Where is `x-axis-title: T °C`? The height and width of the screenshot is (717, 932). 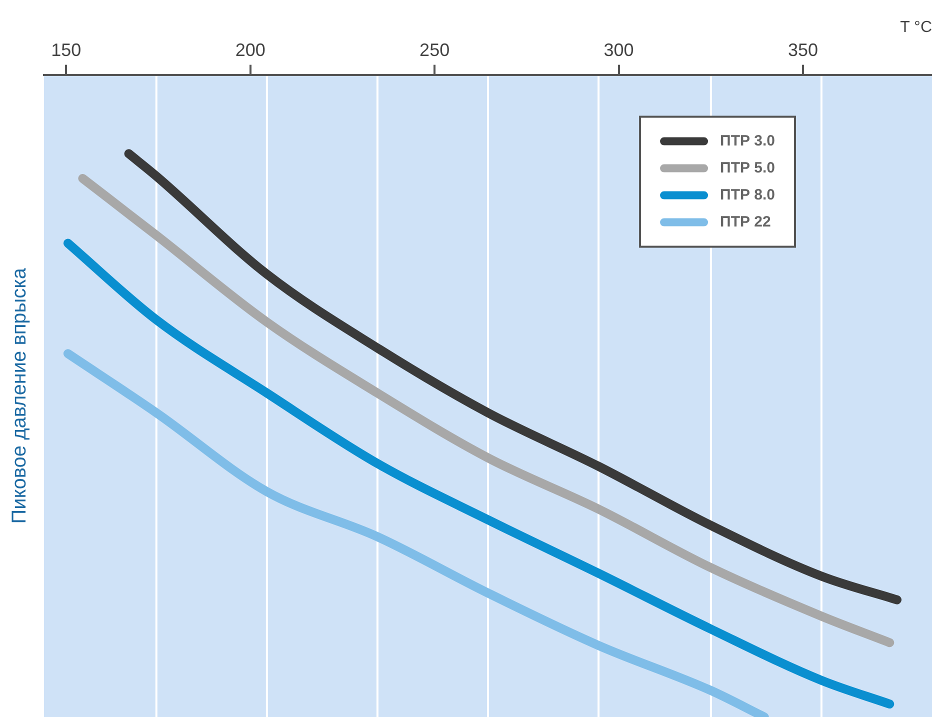
x-axis-title: T °C is located at coordinates (916, 27).